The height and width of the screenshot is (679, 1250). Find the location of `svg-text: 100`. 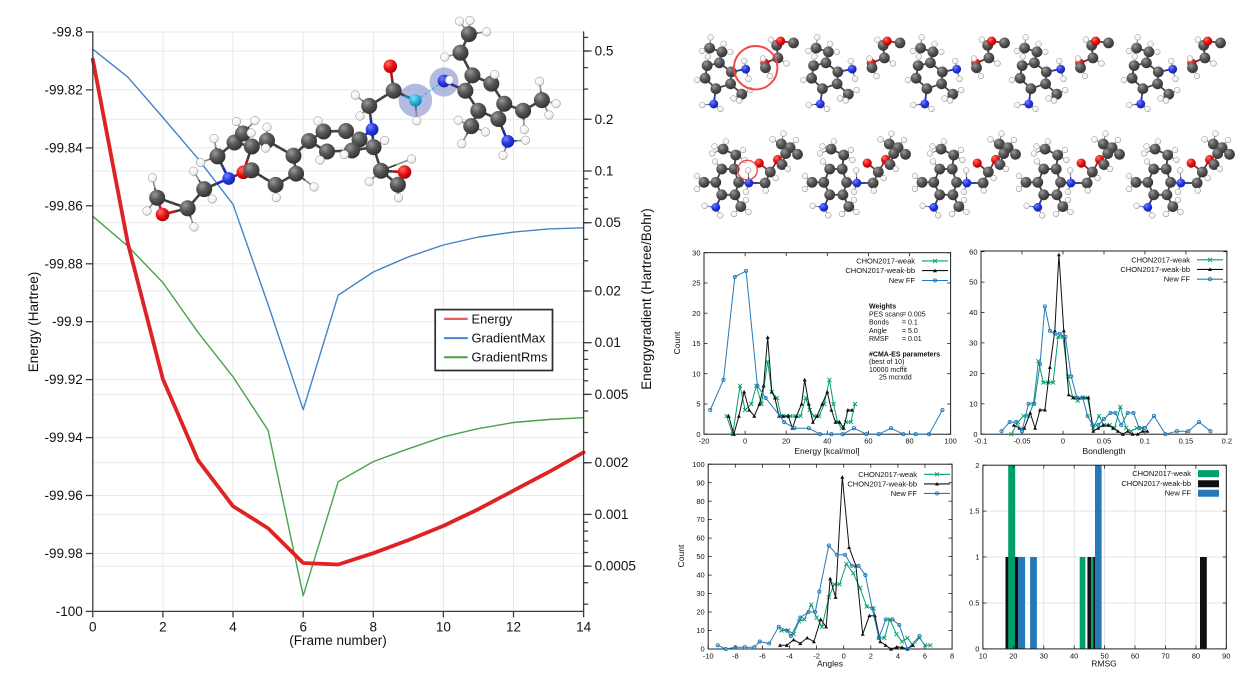

svg-text: 100 is located at coordinates (698, 464).